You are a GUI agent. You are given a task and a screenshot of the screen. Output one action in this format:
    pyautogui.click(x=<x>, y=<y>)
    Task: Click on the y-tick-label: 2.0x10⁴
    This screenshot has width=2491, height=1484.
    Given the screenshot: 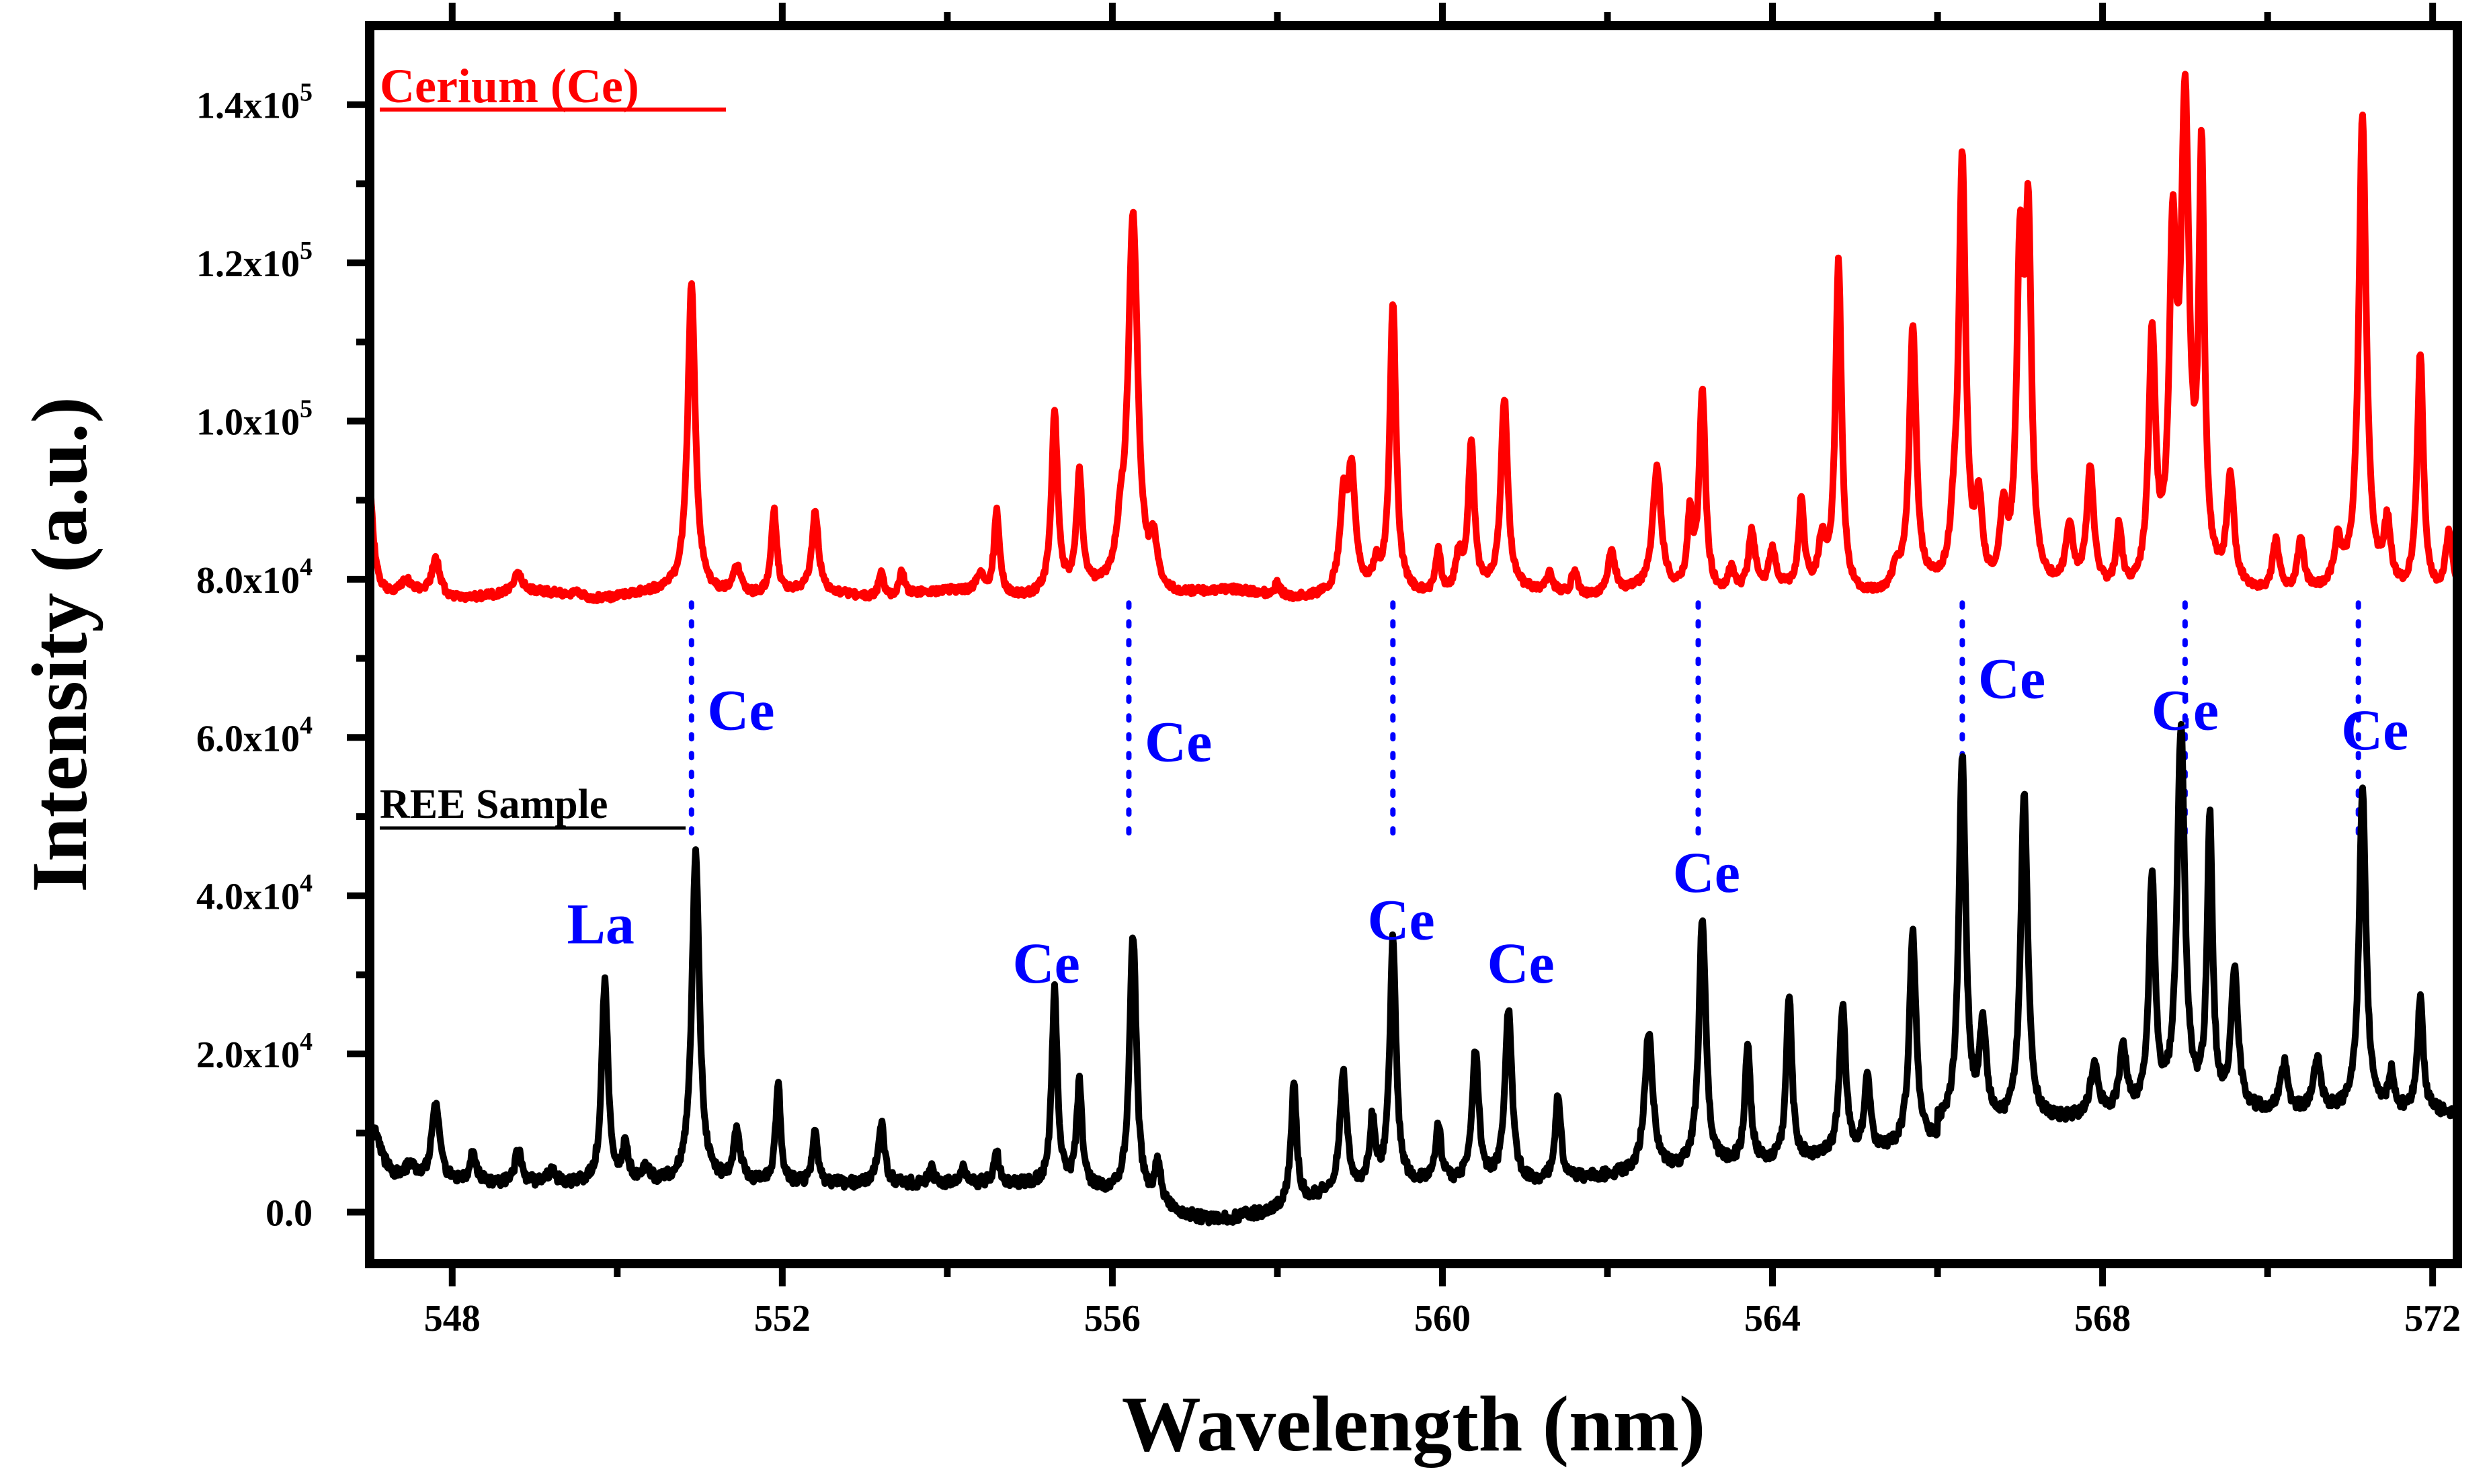 What is the action you would take?
    pyautogui.click(x=254, y=1052)
    